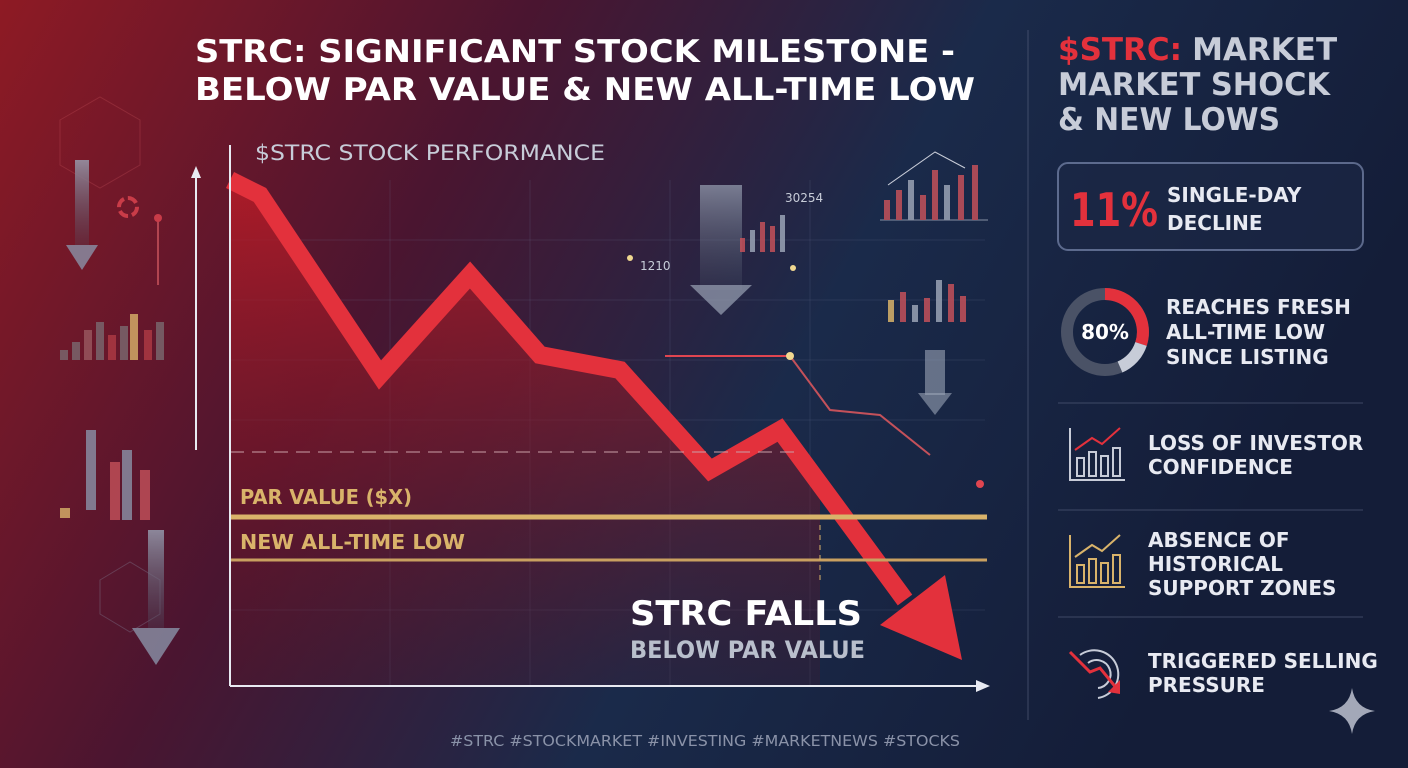 This screenshot has height=768, width=1408. Describe the element at coordinates (430, 153) in the screenshot. I see `chart-label: $STRC STOCK PERFORMANCE` at that location.